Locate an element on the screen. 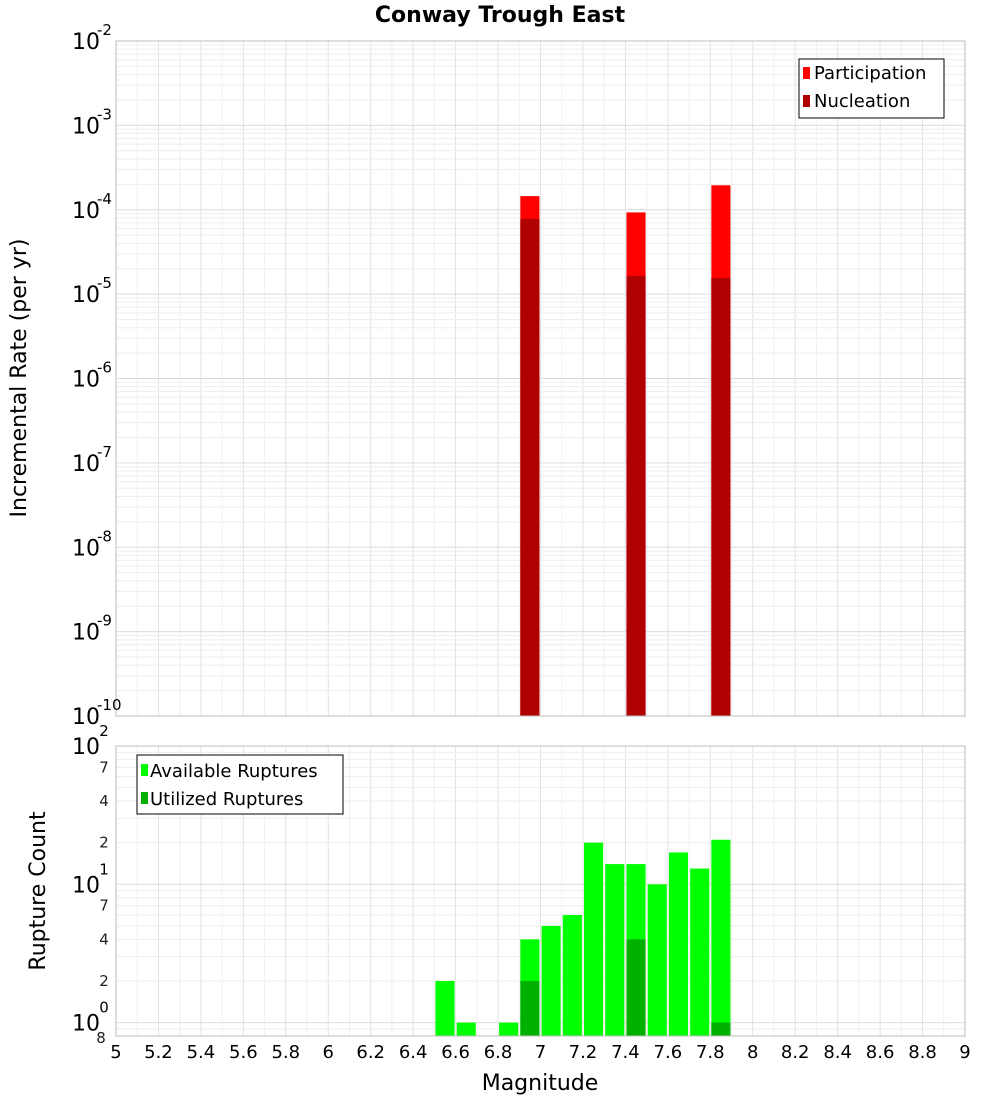 Image resolution: width=1000 pixels, height=1100 pixels. svg-text: -3 is located at coordinates (104, 114).